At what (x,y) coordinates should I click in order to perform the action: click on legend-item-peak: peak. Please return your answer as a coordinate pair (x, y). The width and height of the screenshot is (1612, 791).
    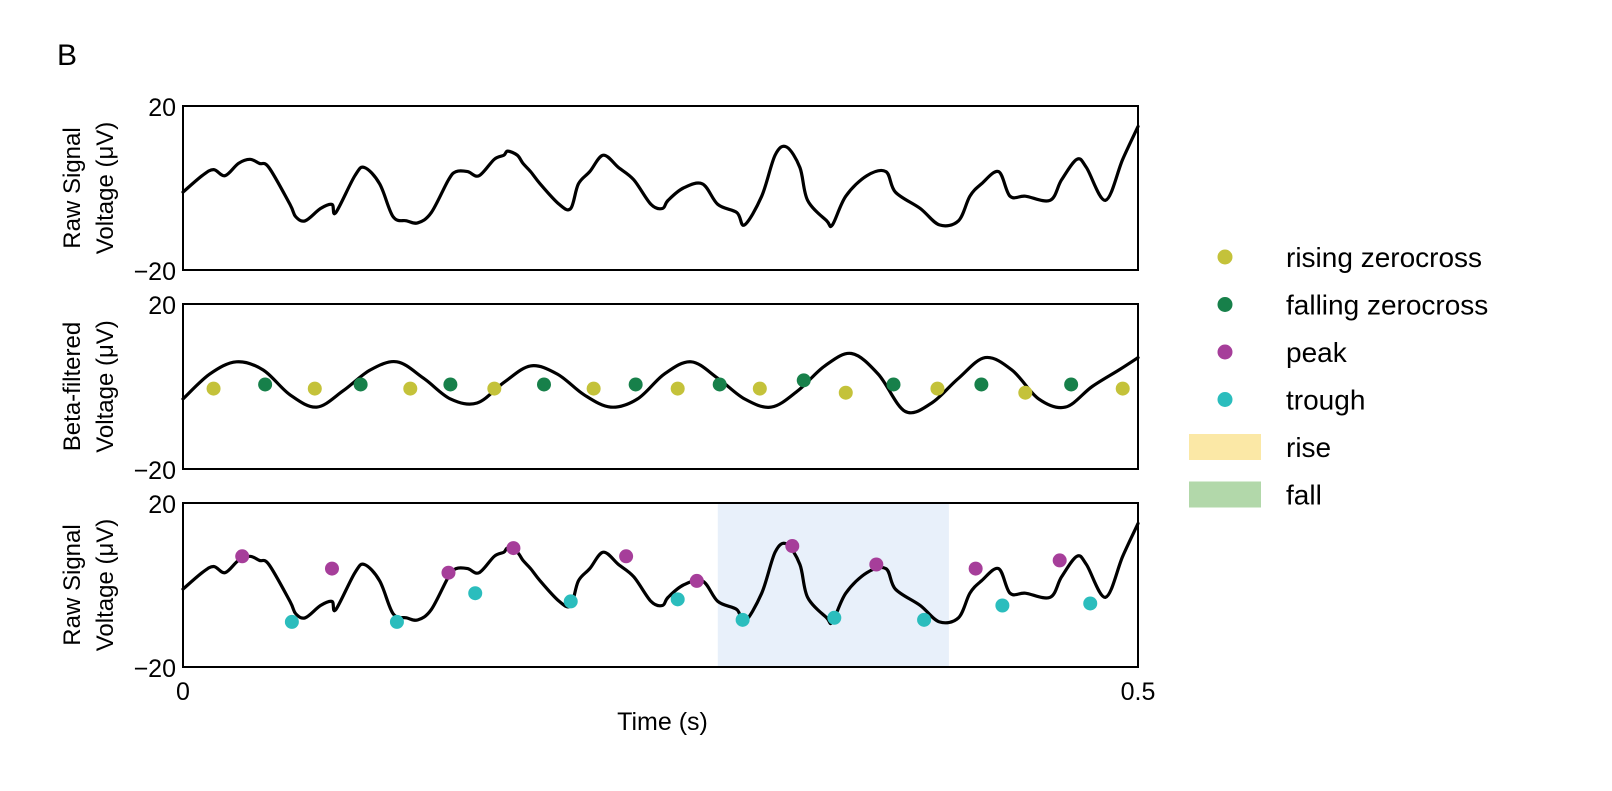
    Looking at the image, I should click on (1282, 352).